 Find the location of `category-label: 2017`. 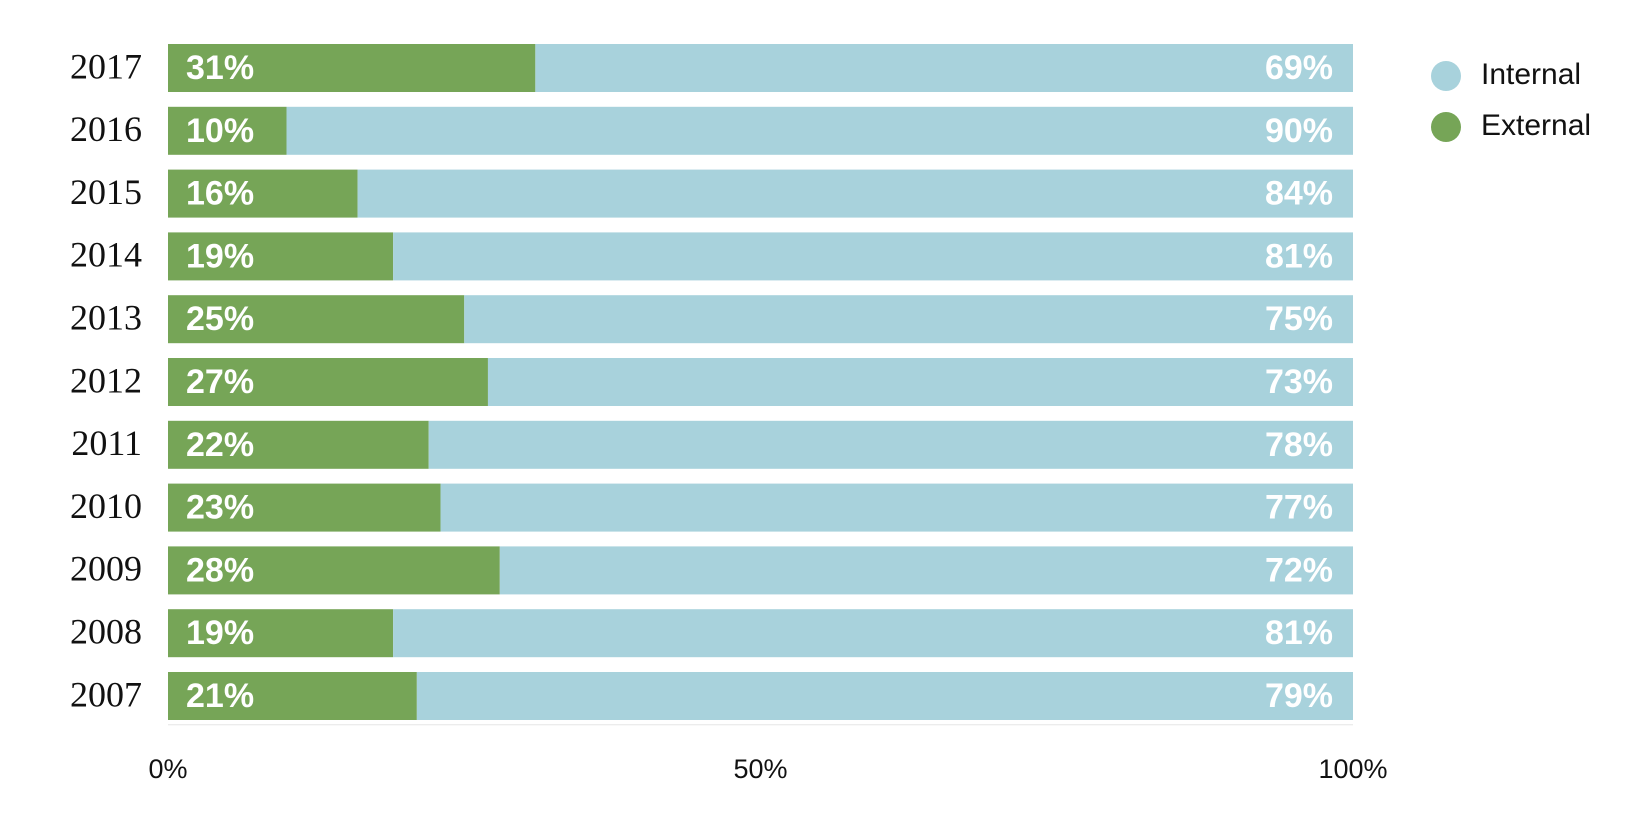

category-label: 2017 is located at coordinates (106, 66).